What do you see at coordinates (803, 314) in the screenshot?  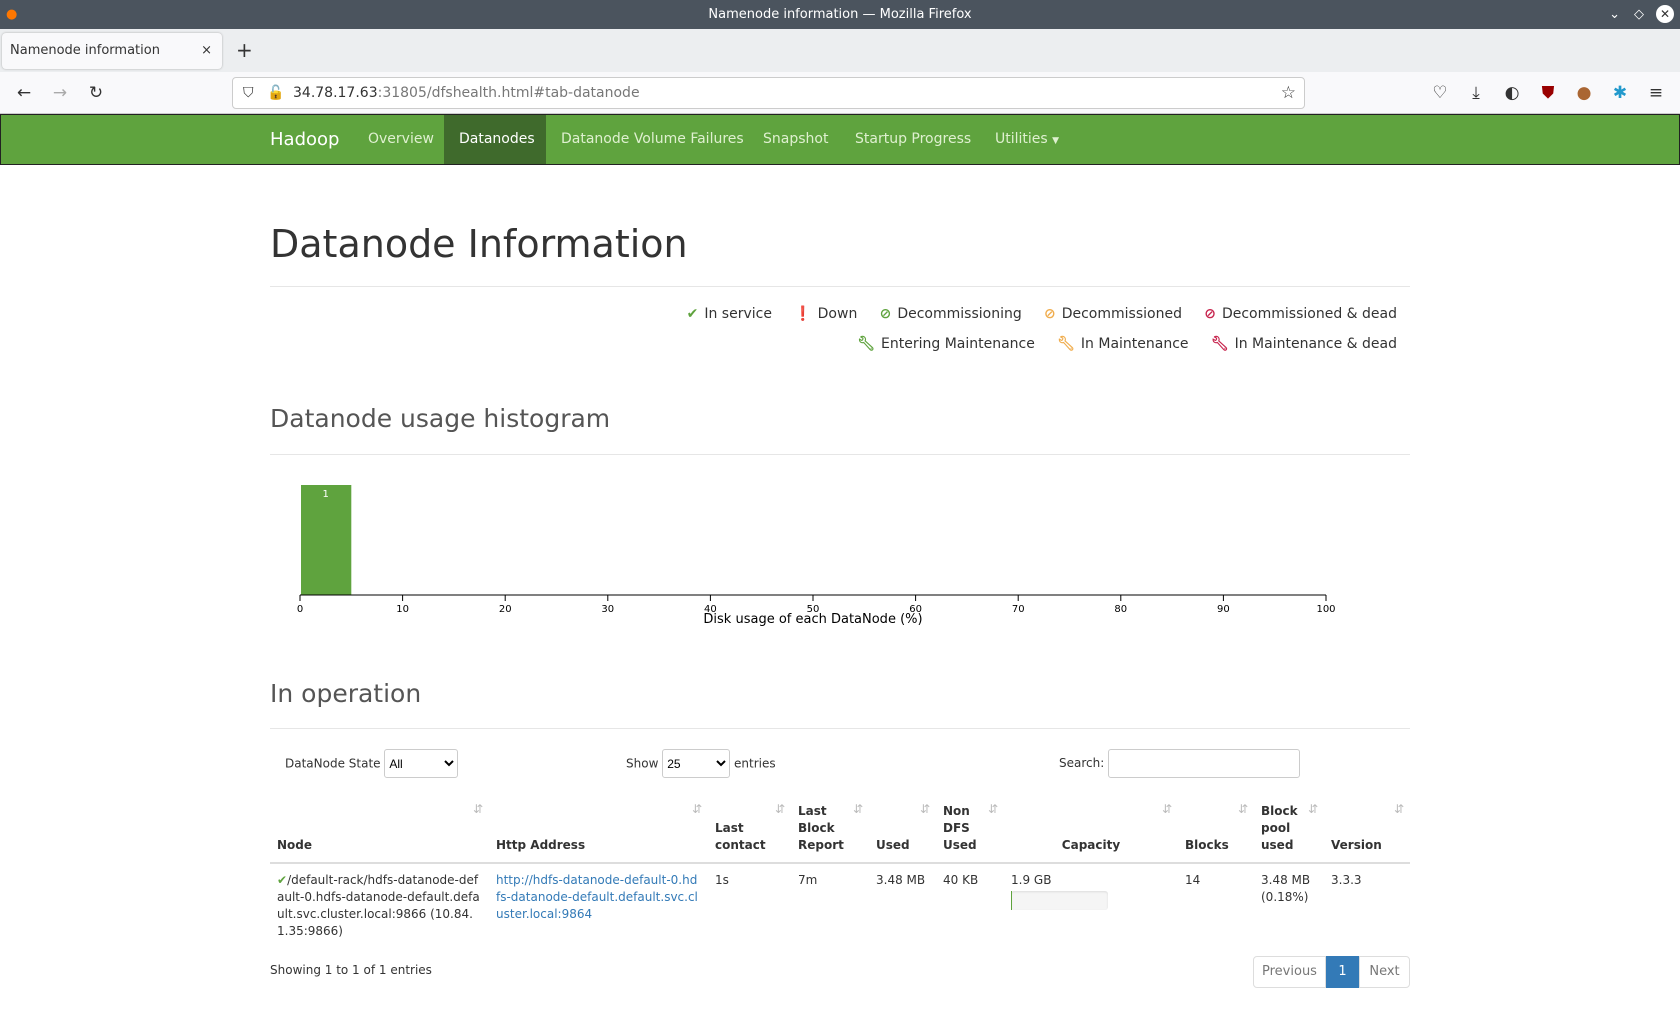 I see `exclamation-circle-icon: ❗` at bounding box center [803, 314].